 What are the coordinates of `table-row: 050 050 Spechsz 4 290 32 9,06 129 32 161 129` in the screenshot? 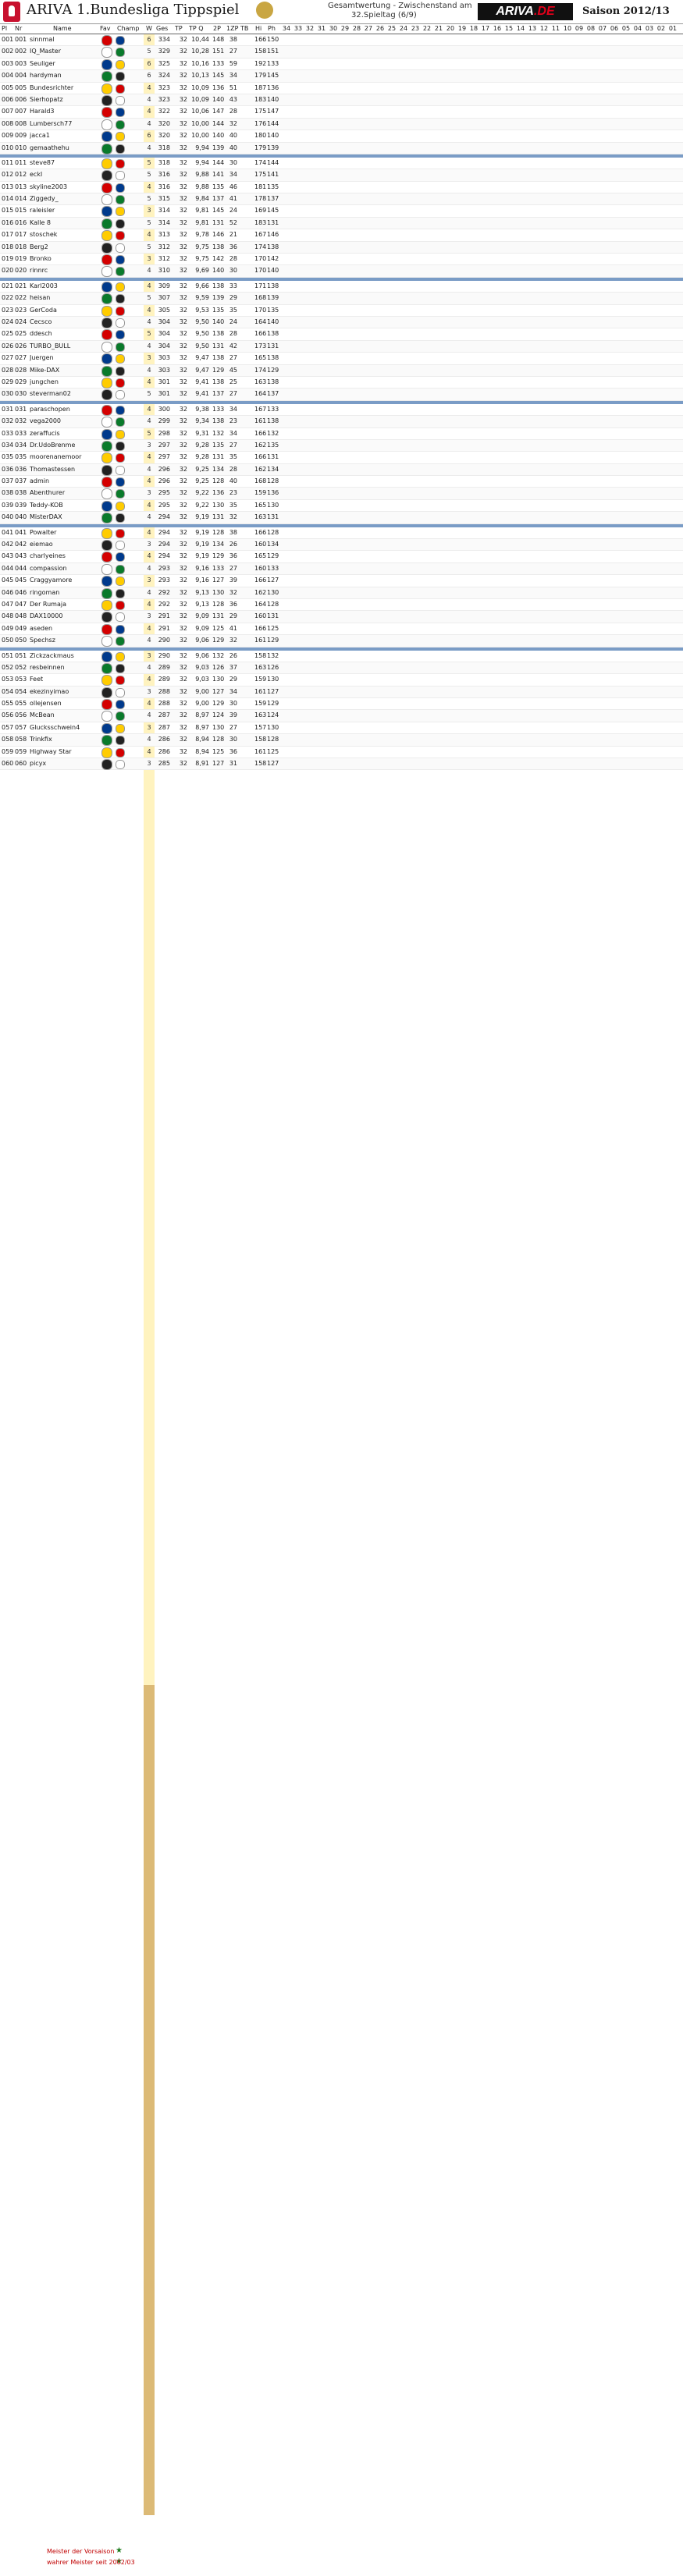 It's located at (341, 641).